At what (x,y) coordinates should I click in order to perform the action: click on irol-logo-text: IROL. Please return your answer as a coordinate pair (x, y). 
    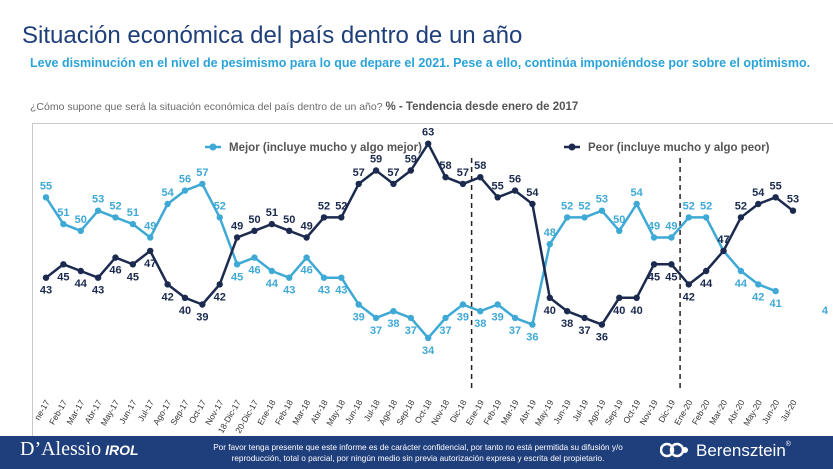
    Looking at the image, I should click on (122, 450).